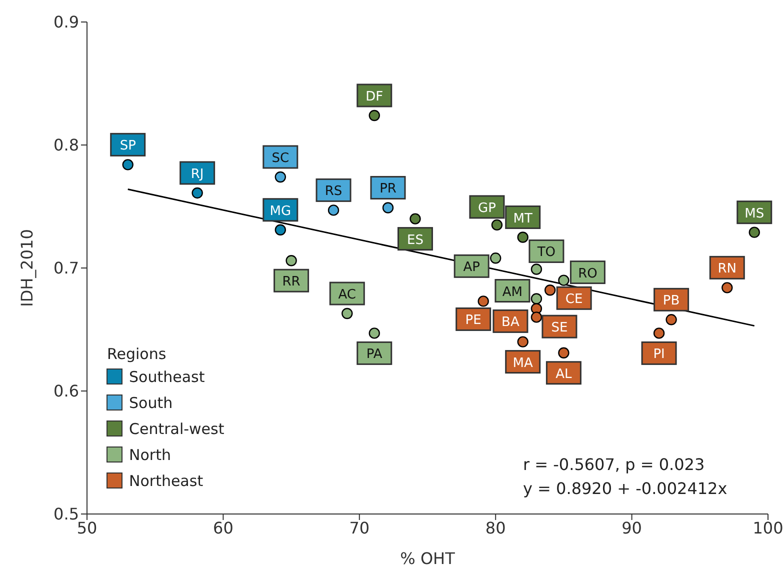  I want to click on data-label: SE, so click(559, 328).